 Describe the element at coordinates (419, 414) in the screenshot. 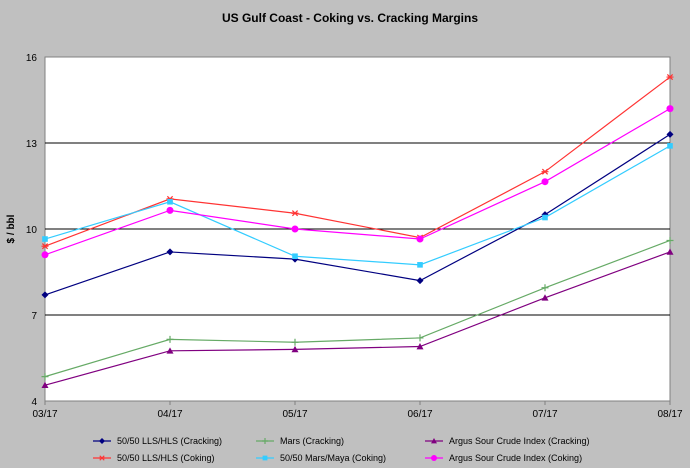

I see `x-tick-label: 06/17` at that location.